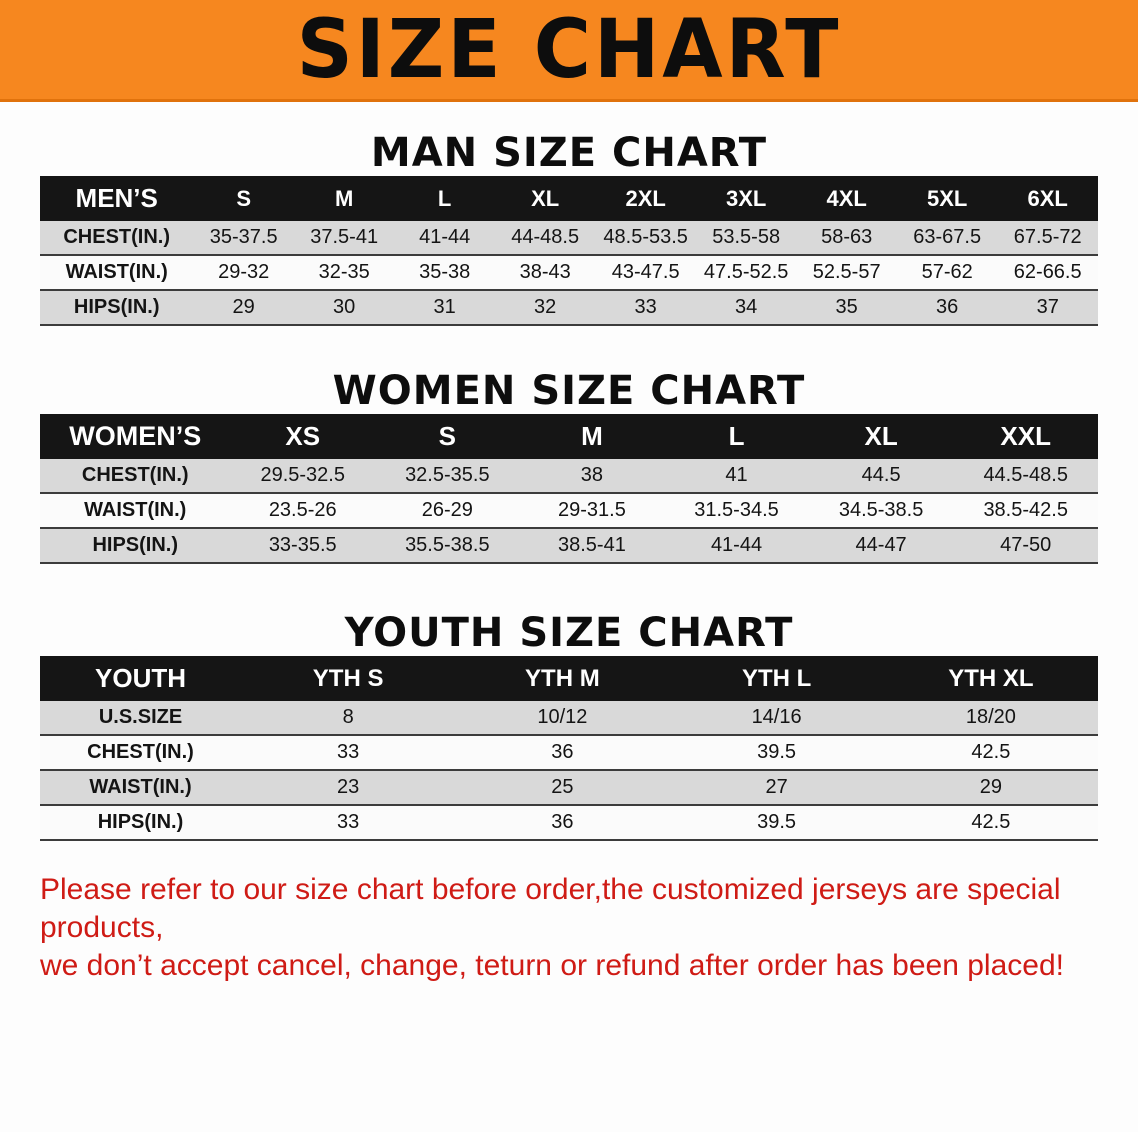  Describe the element at coordinates (847, 237) in the screenshot. I see `size-cell: 58-63` at that location.